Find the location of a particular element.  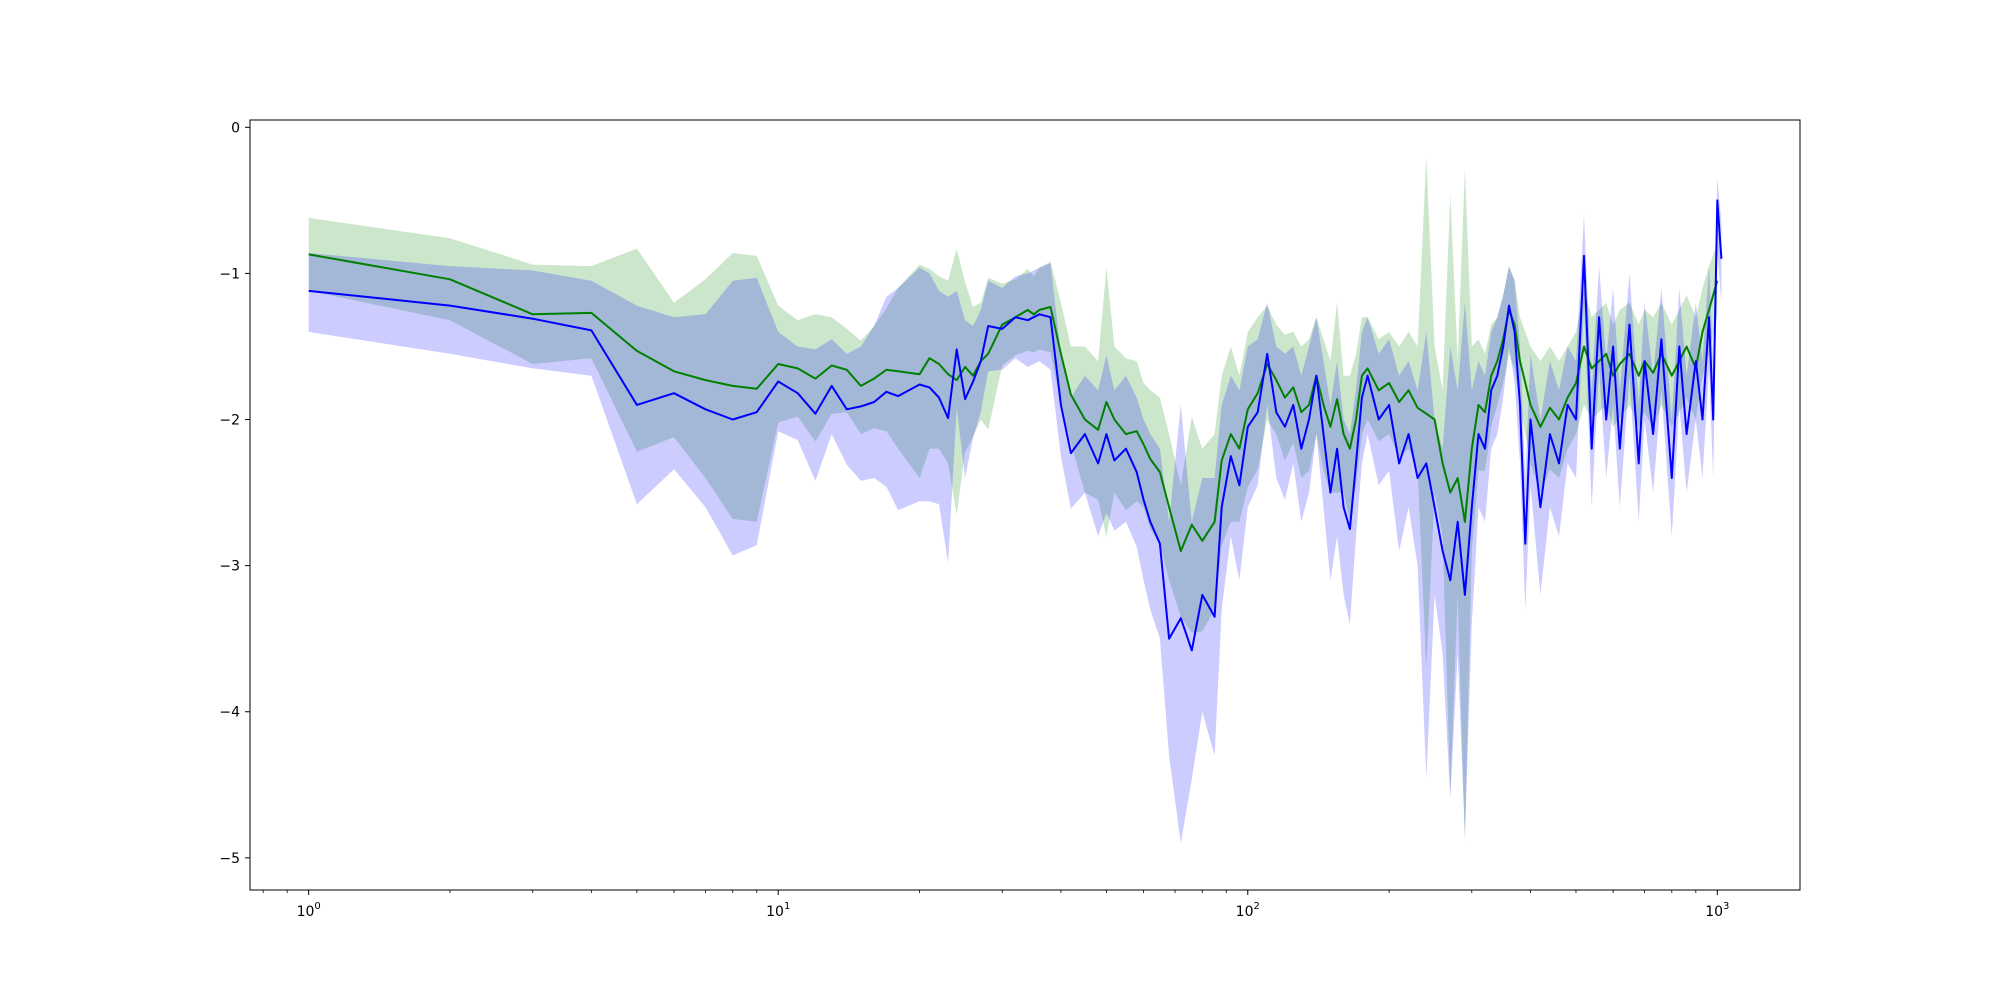

x-tick-exponent: 3 is located at coordinates (1726, 906).